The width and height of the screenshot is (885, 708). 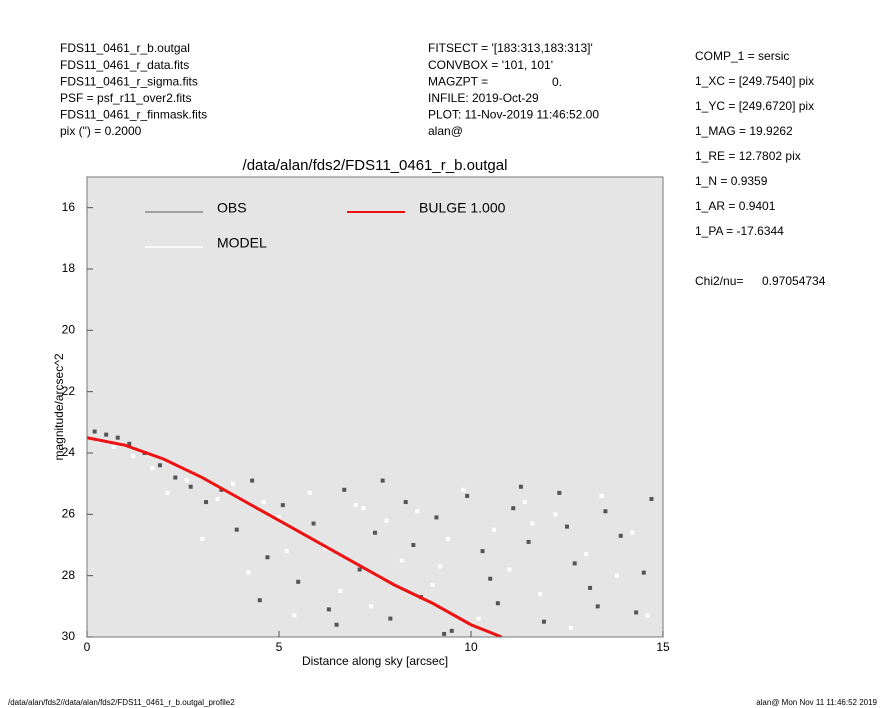 What do you see at coordinates (742, 56) in the screenshot?
I see `fit-param: COMP_1 = sersic` at bounding box center [742, 56].